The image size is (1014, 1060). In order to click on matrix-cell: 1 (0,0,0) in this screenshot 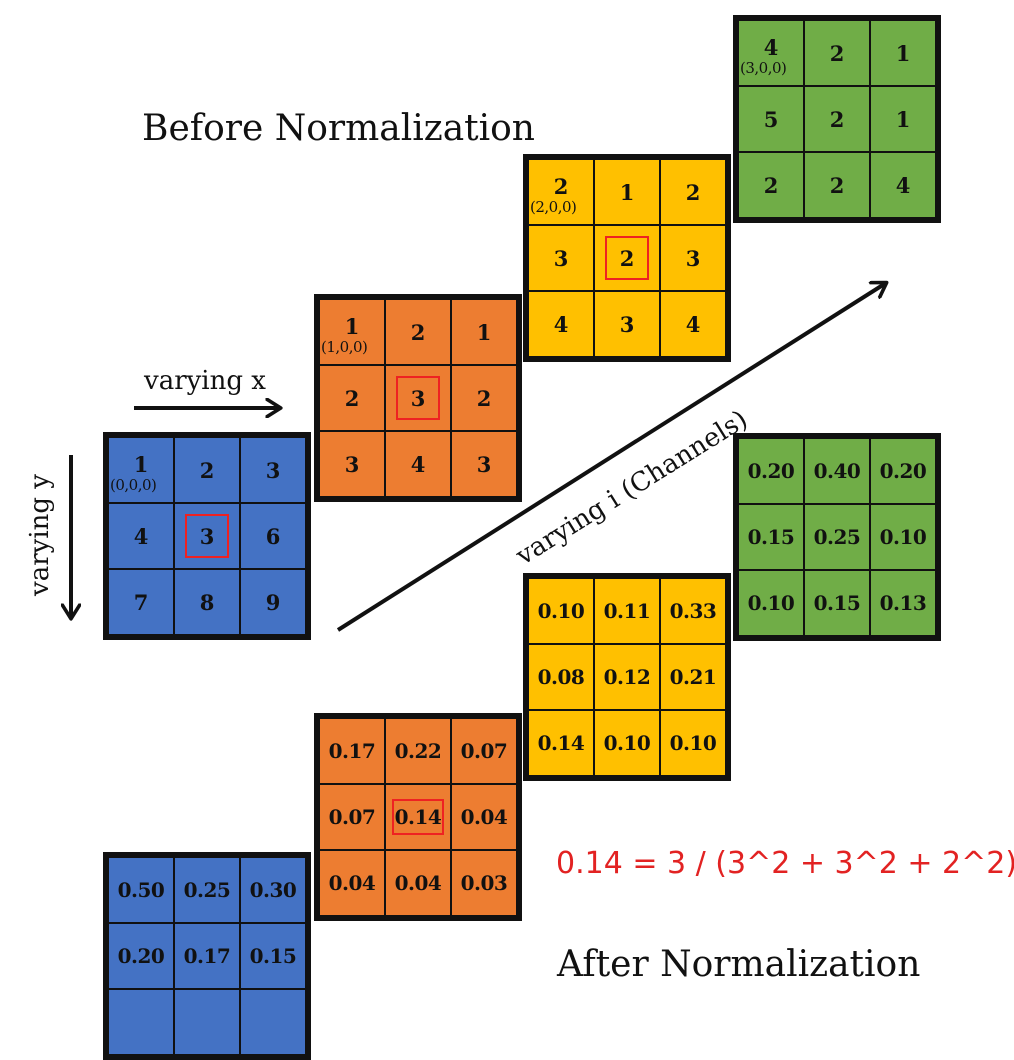, I will do `click(141, 470)`.